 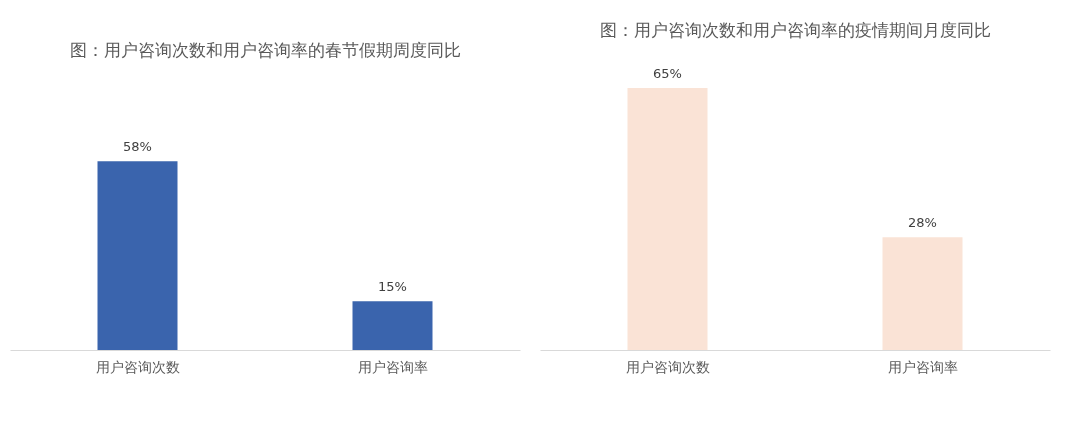 What do you see at coordinates (795, 30) in the screenshot?
I see `chart-title: 图：用户咨询次数和用户咨询率的疫情期间月度同比` at bounding box center [795, 30].